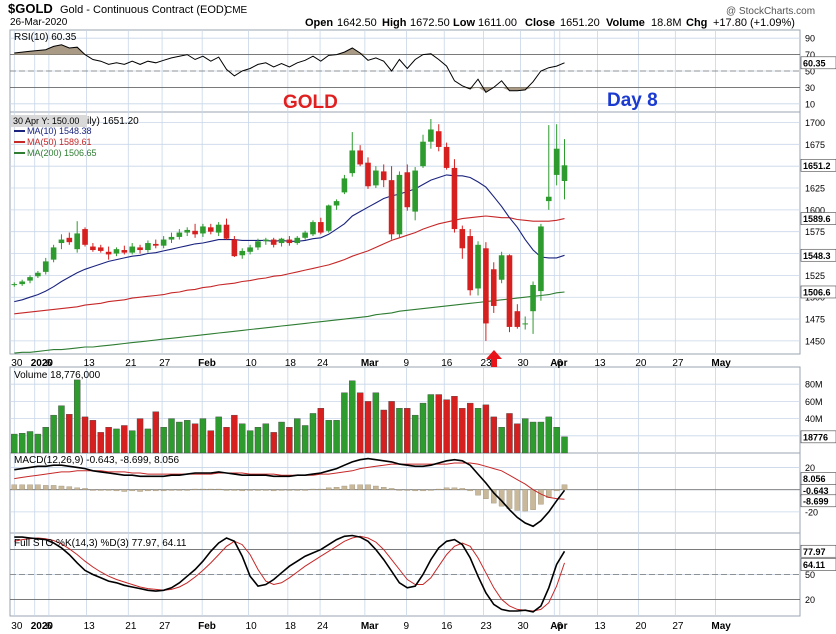 The image size is (836, 634). I want to click on xlabel-1-15: Apr, so click(558, 626).